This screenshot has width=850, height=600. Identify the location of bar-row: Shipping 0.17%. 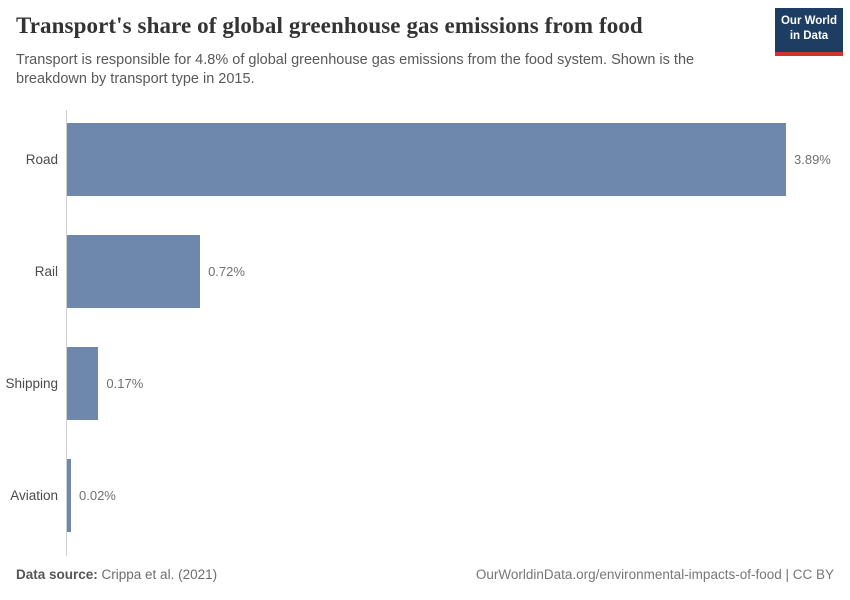
(425, 383).